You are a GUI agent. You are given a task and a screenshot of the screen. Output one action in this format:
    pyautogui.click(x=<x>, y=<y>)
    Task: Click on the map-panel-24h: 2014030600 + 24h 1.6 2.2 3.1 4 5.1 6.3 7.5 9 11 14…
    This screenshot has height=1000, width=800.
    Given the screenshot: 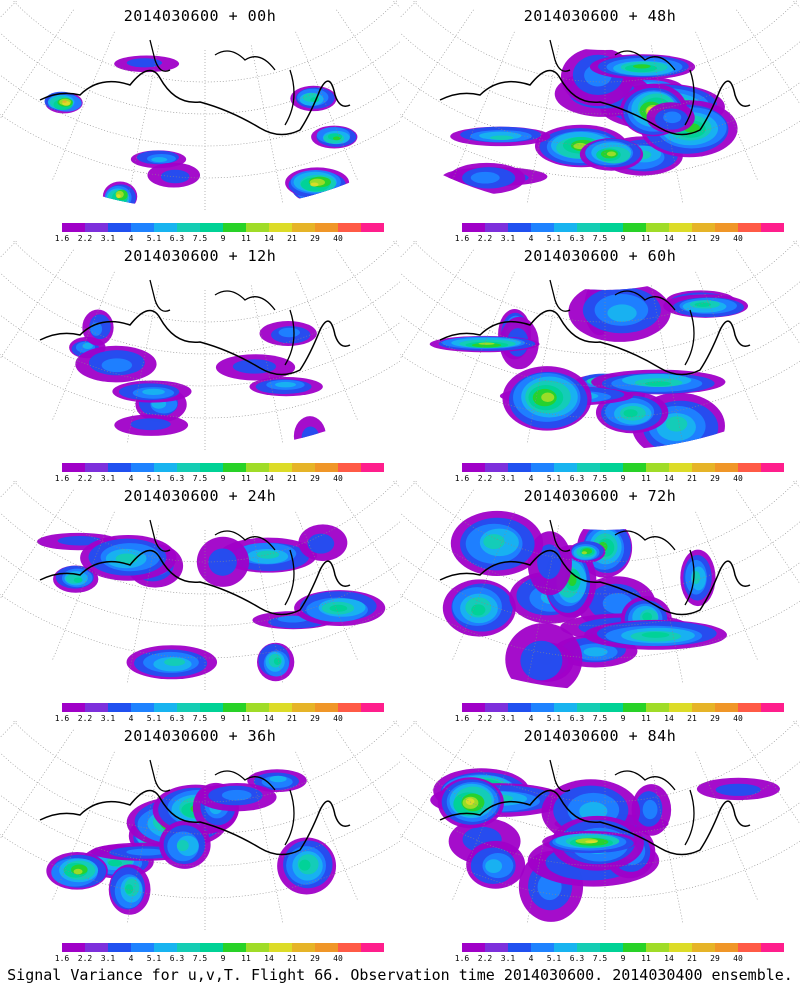 What is the action you would take?
    pyautogui.click(x=200, y=601)
    